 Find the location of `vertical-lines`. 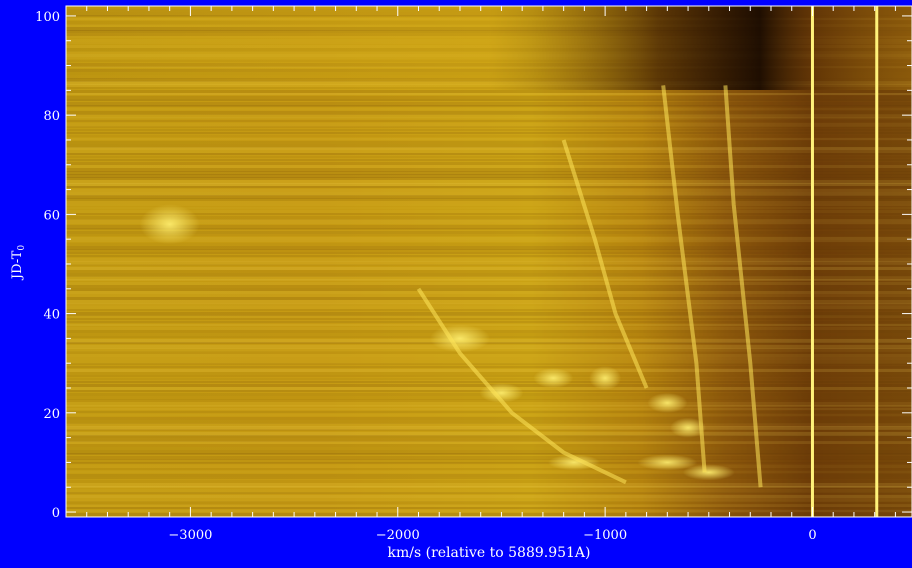

vertical-lines is located at coordinates (844, 261).